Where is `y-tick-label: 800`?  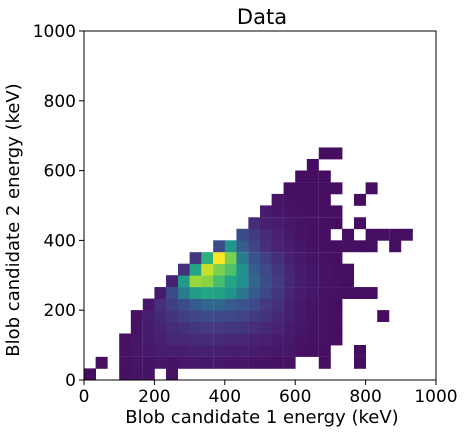
y-tick-label: 800 is located at coordinates (60, 102).